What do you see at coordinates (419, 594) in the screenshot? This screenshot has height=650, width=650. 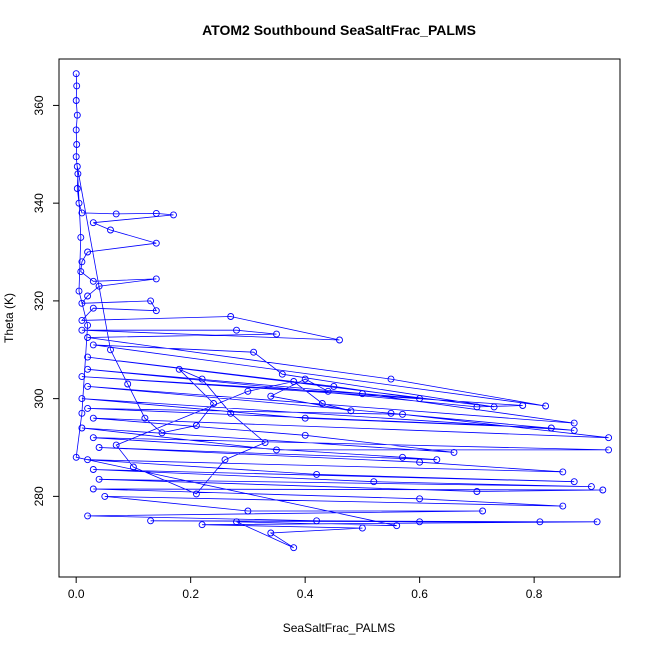 I see `x-tick-label: 0.6` at bounding box center [419, 594].